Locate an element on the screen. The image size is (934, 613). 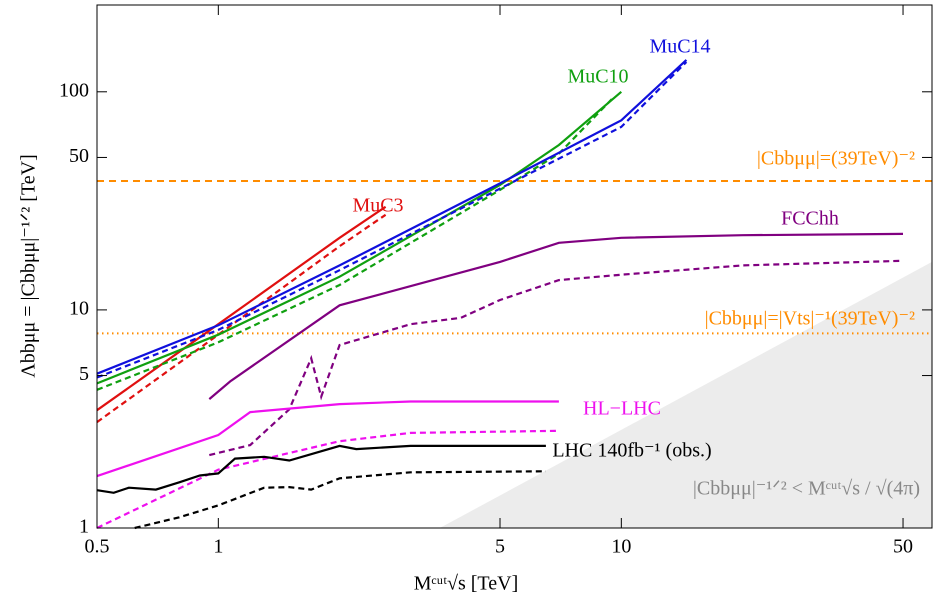
series-label: MuC10 is located at coordinates (597, 77).